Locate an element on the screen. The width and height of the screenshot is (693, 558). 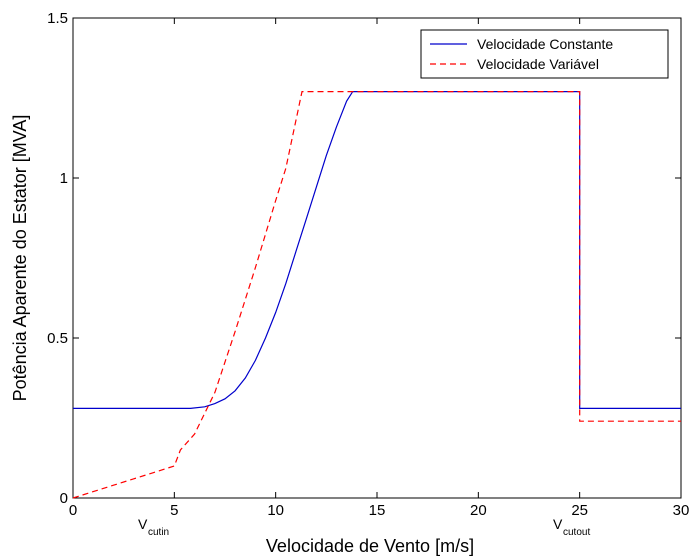
annotation-vcutin: V cutin is located at coordinates (153, 527).